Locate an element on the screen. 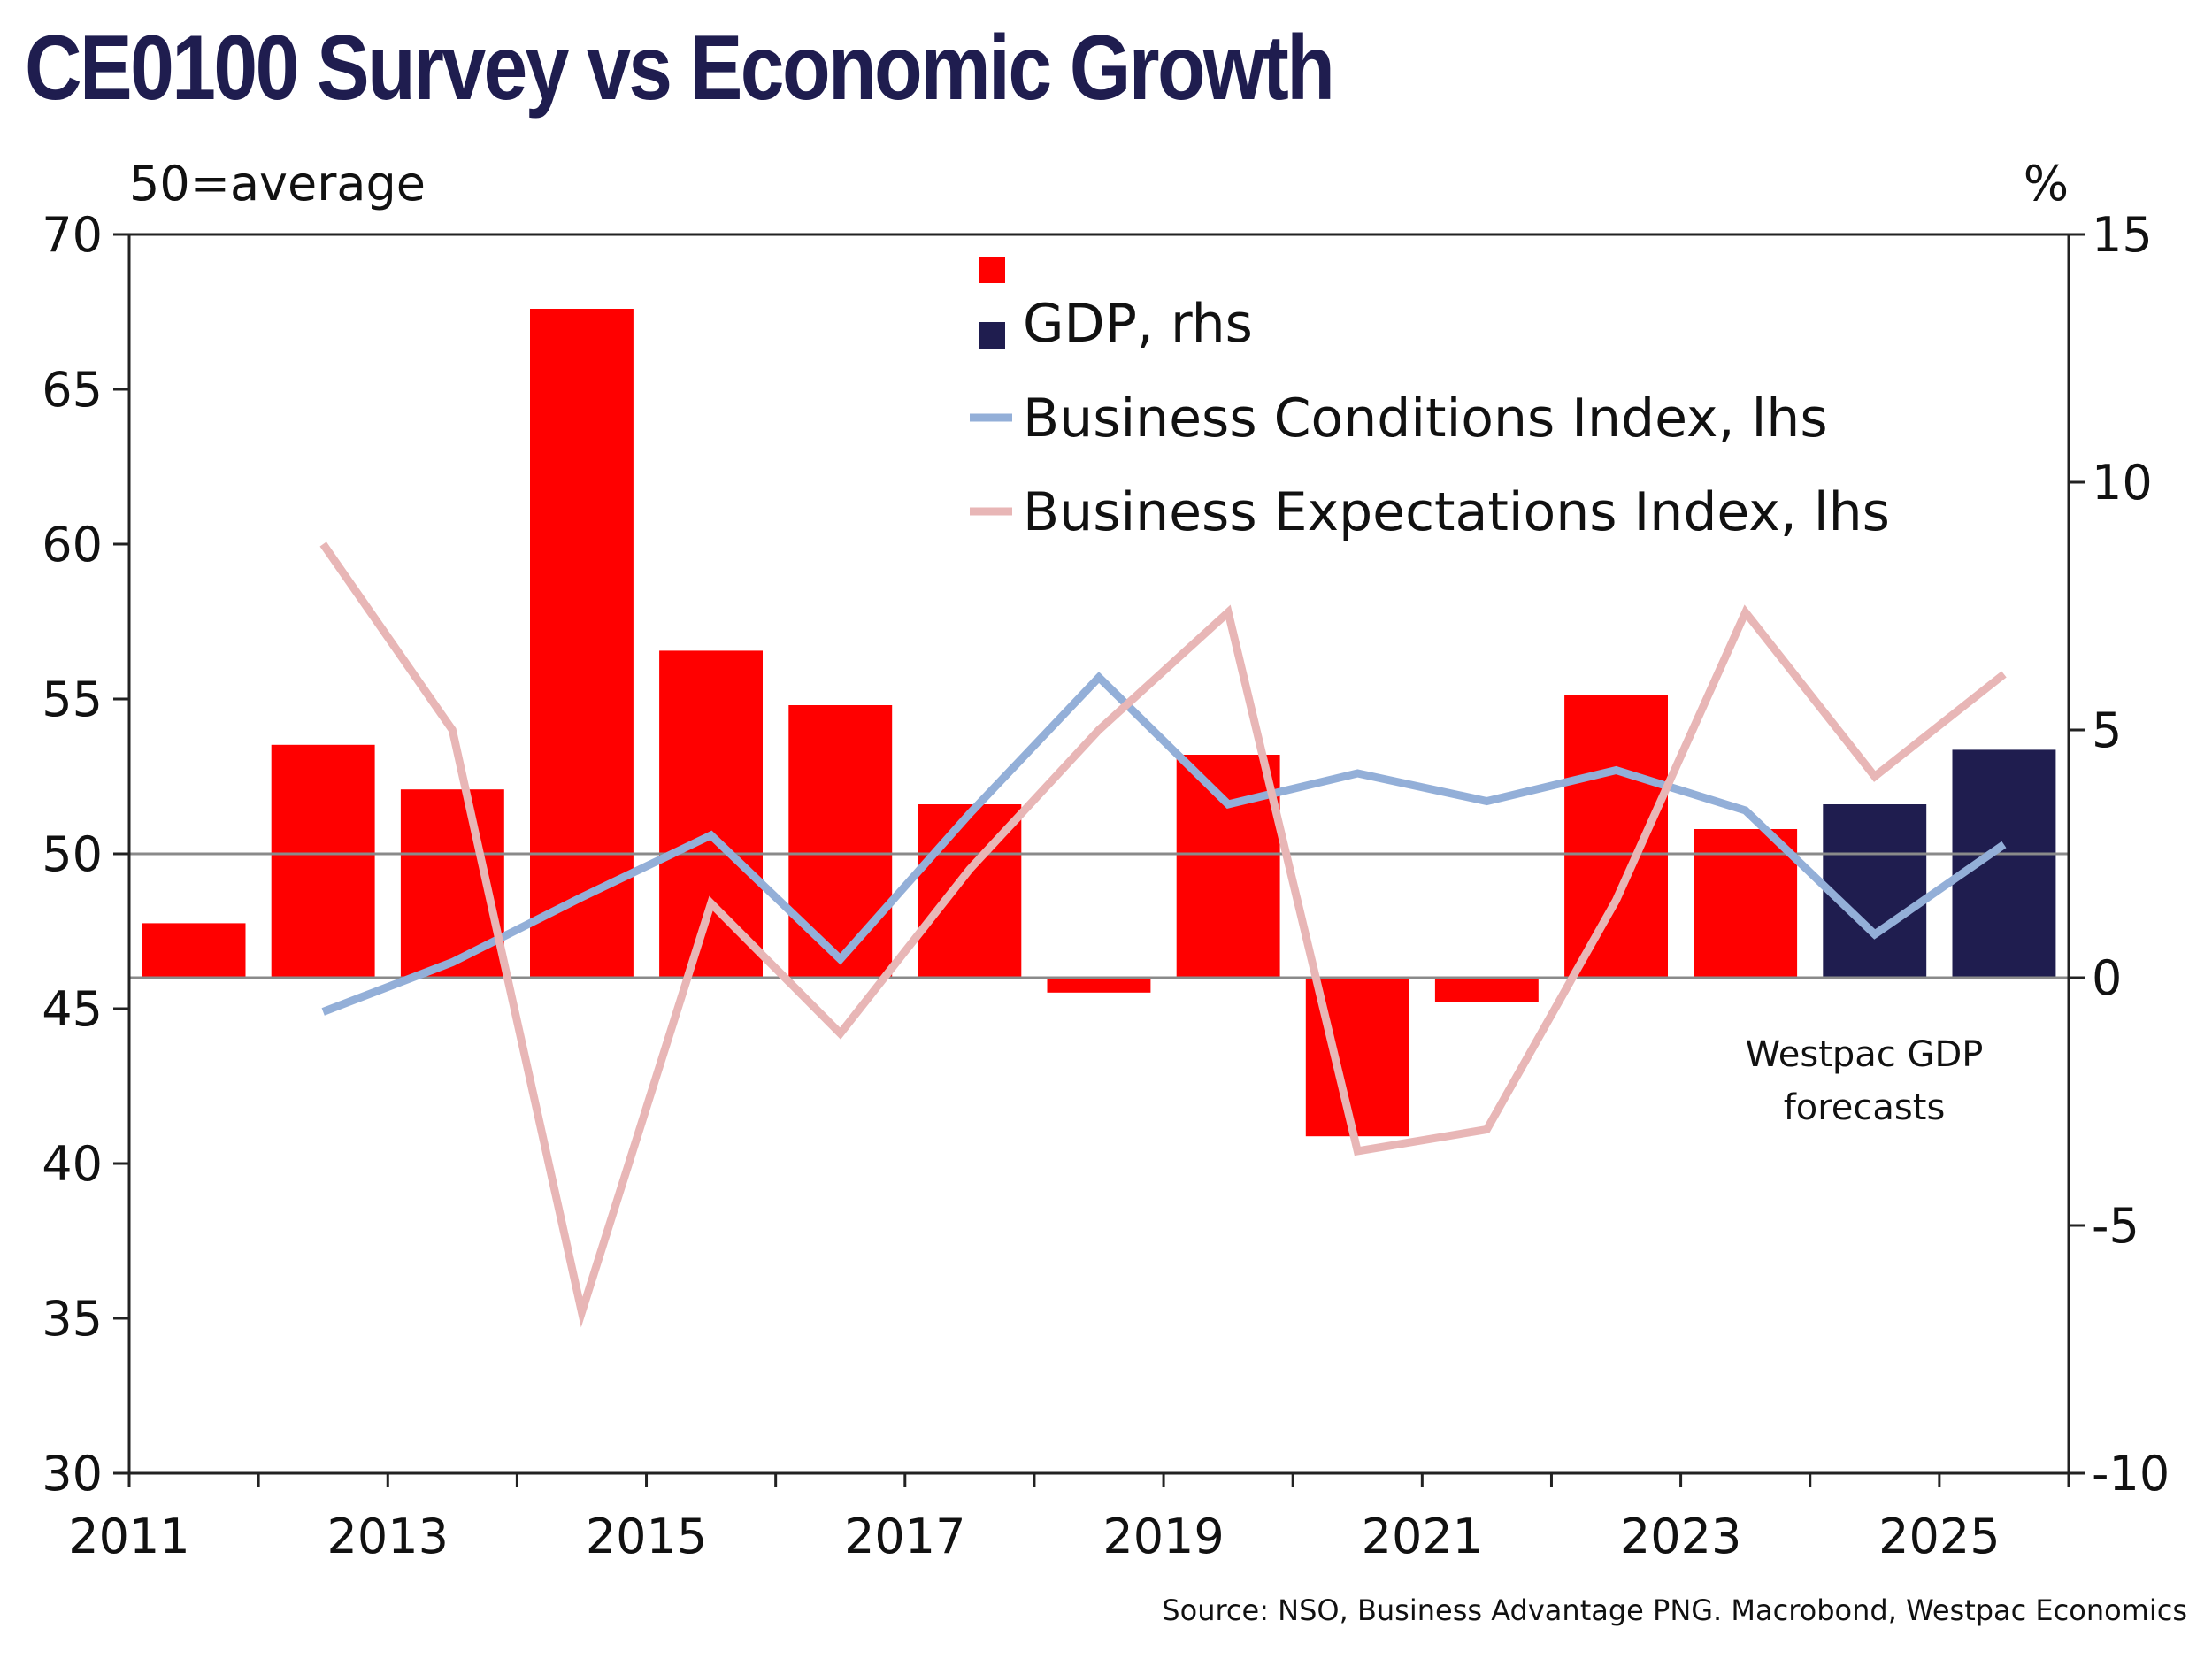  right-tick-label--5: -5 is located at coordinates (2115, 1226).